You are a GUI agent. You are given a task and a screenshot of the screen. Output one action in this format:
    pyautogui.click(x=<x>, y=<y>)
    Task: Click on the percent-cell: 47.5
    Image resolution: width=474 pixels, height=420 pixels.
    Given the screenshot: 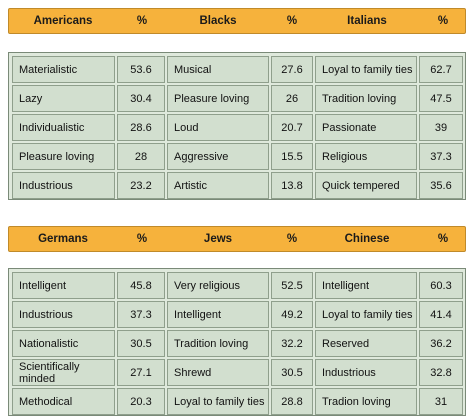 What is the action you would take?
    pyautogui.click(x=441, y=98)
    